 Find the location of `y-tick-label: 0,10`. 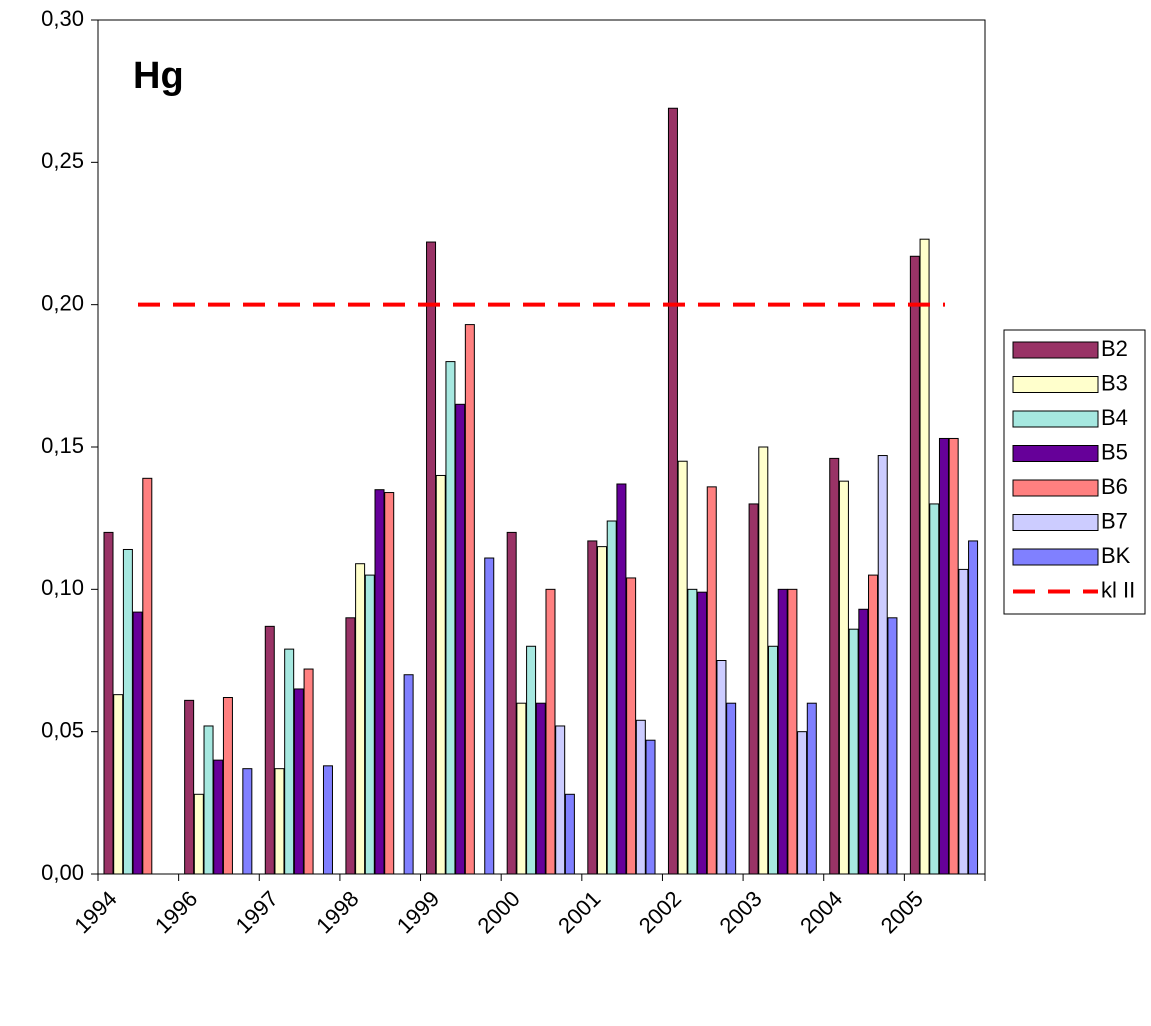

y-tick-label: 0,10 is located at coordinates (62, 587).